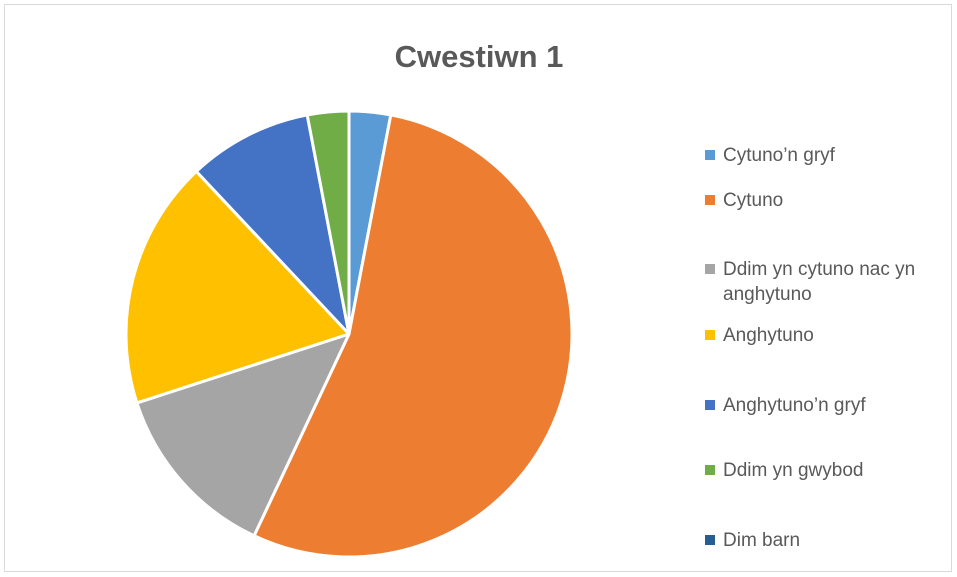 The image size is (957, 577). I want to click on legend-label: Anghytuno’n gryf, so click(794, 405).